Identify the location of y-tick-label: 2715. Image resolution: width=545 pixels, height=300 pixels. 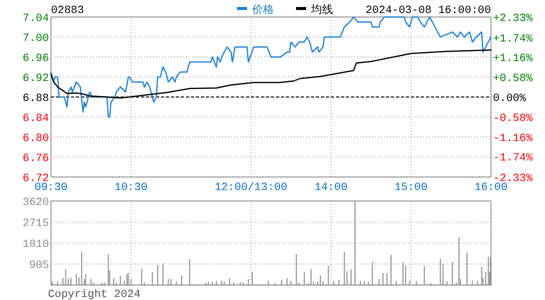
(35, 224).